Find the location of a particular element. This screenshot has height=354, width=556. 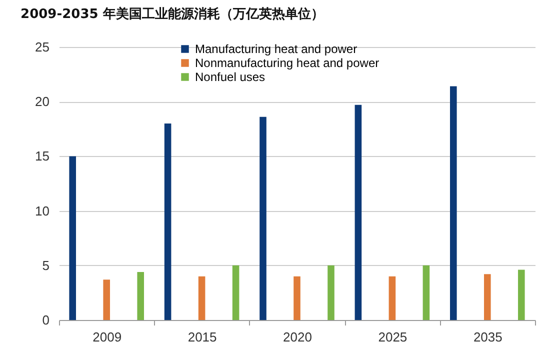

y-tick-label: 10 is located at coordinates (42, 210).